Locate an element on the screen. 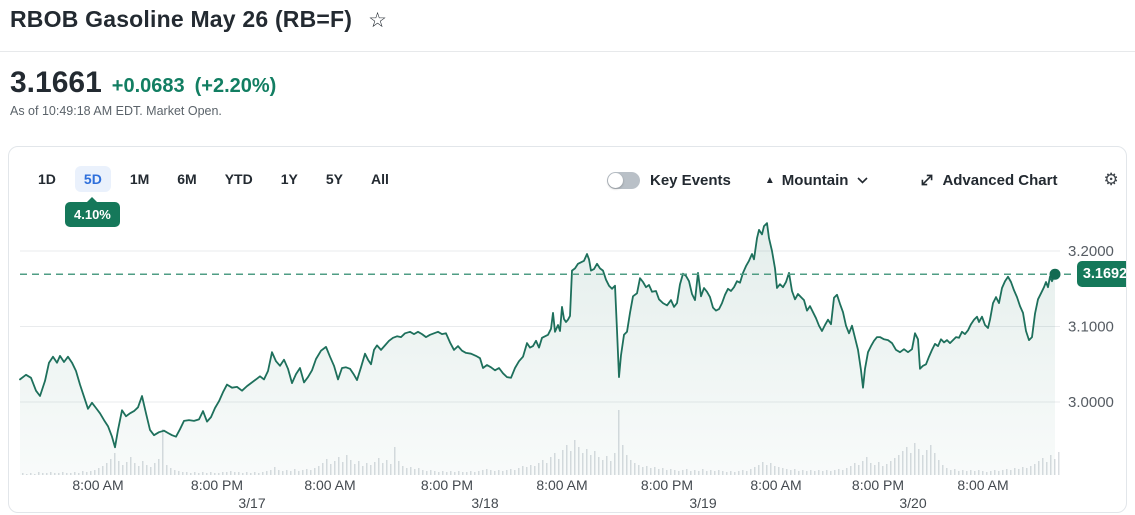 The height and width of the screenshot is (515, 1135). page-title: RBOB Gasoline May 26 (RB=F) is located at coordinates (181, 19).